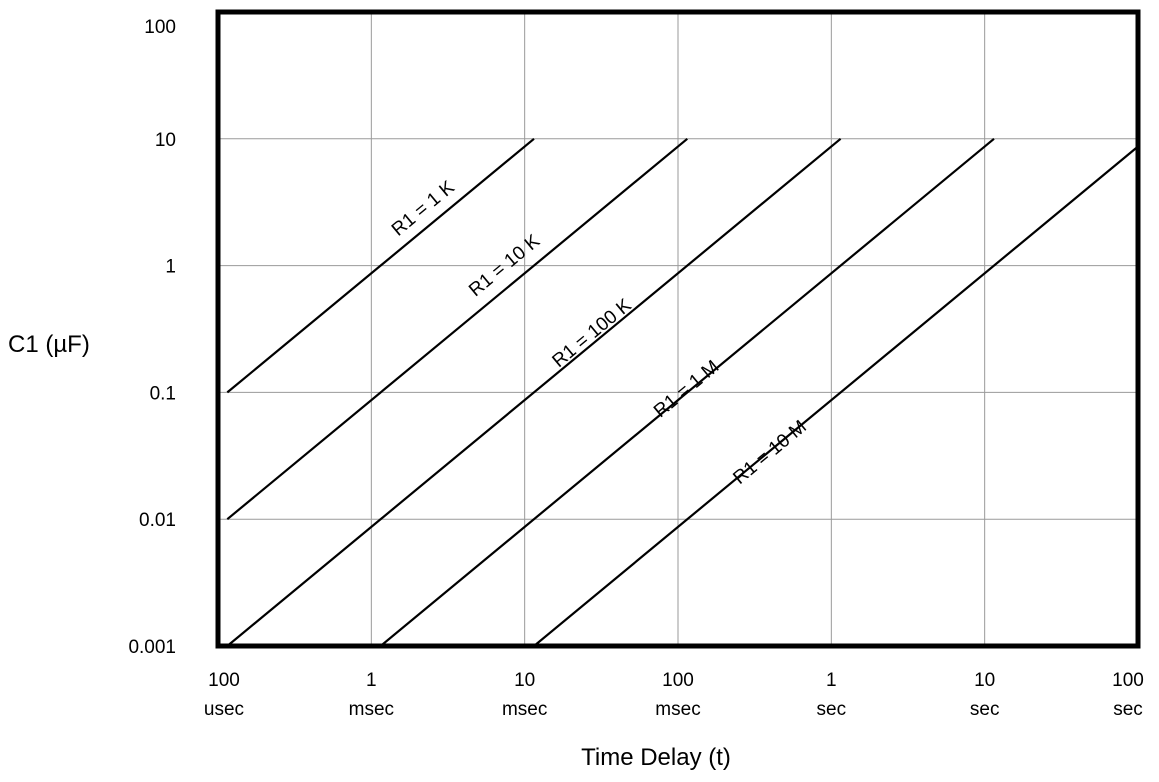  I want to click on x-tick-unit: usec, so click(224, 709).